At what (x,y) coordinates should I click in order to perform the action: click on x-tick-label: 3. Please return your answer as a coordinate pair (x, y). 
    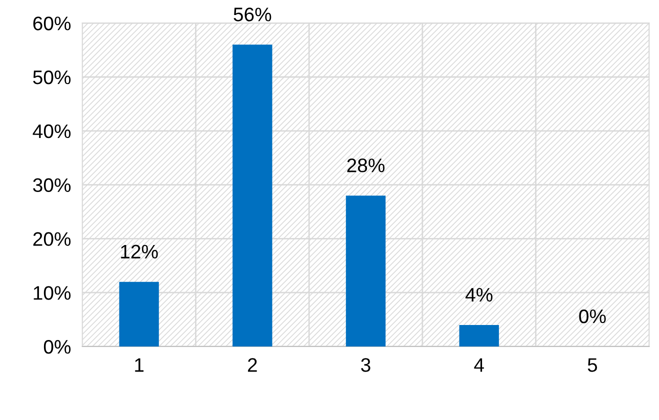
    Looking at the image, I should click on (365, 365).